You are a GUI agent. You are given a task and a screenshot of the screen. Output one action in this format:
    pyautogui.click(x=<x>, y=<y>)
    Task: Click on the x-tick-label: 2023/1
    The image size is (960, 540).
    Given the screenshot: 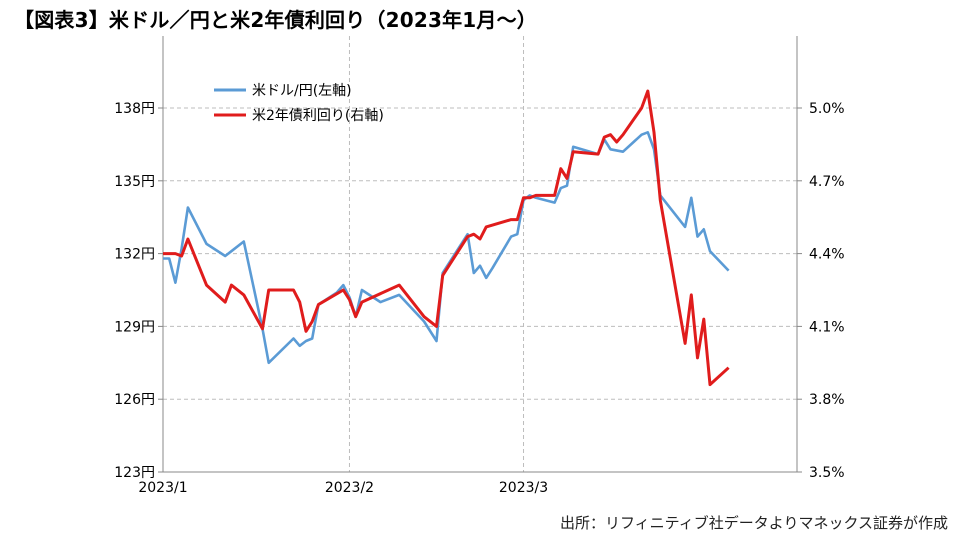 What is the action you would take?
    pyautogui.click(x=162, y=488)
    